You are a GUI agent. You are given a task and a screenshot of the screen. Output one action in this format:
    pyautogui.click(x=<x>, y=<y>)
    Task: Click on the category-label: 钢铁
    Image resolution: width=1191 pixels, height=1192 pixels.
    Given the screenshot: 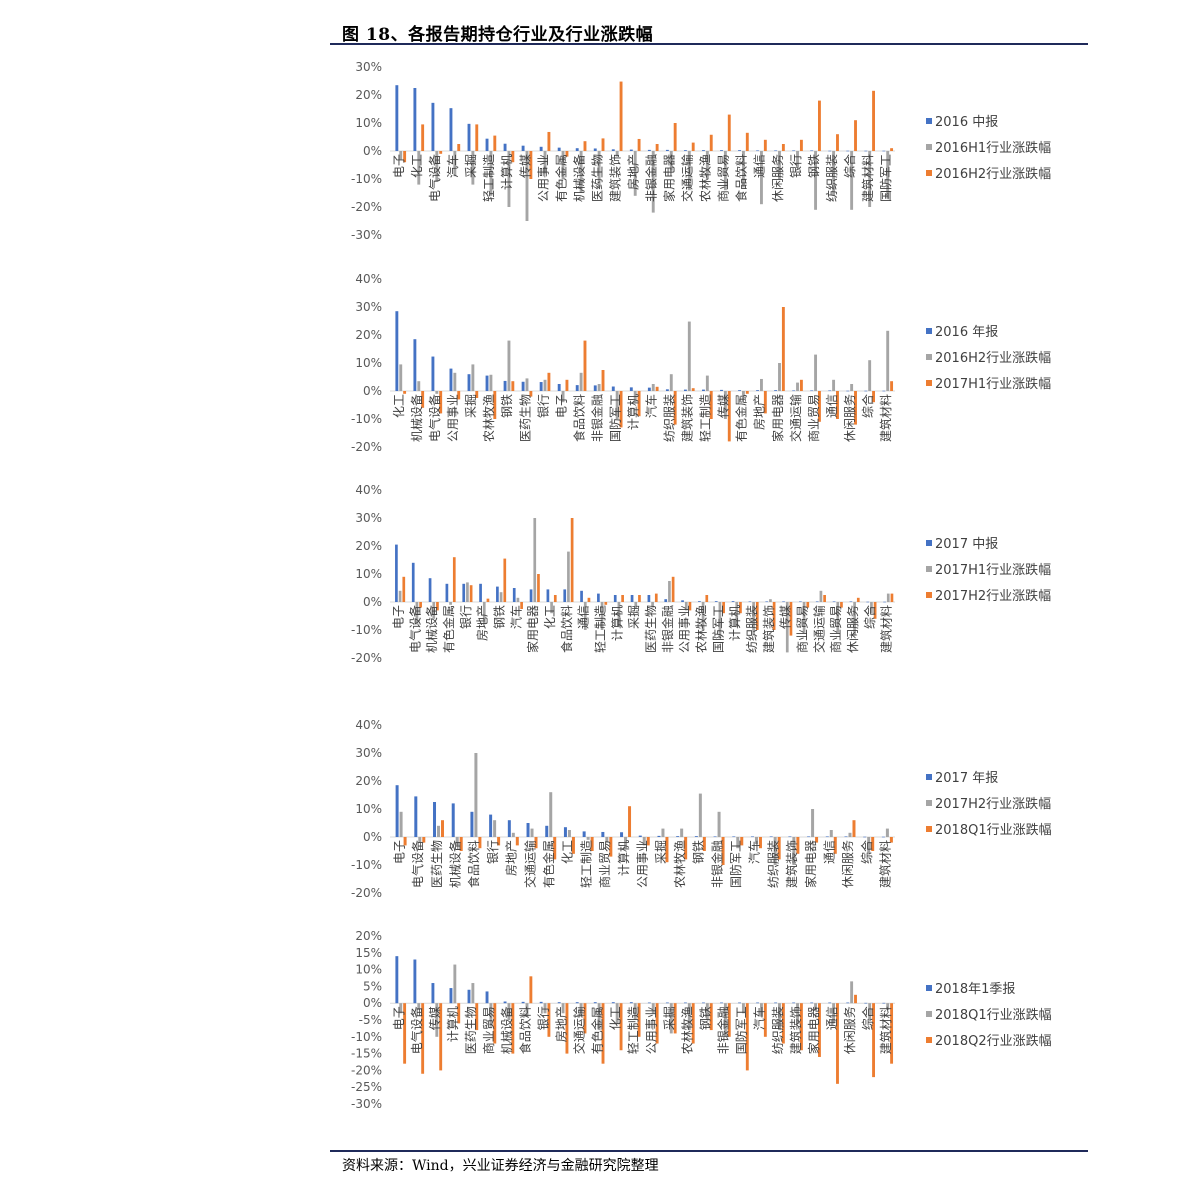 What is the action you would take?
    pyautogui.click(x=814, y=166)
    